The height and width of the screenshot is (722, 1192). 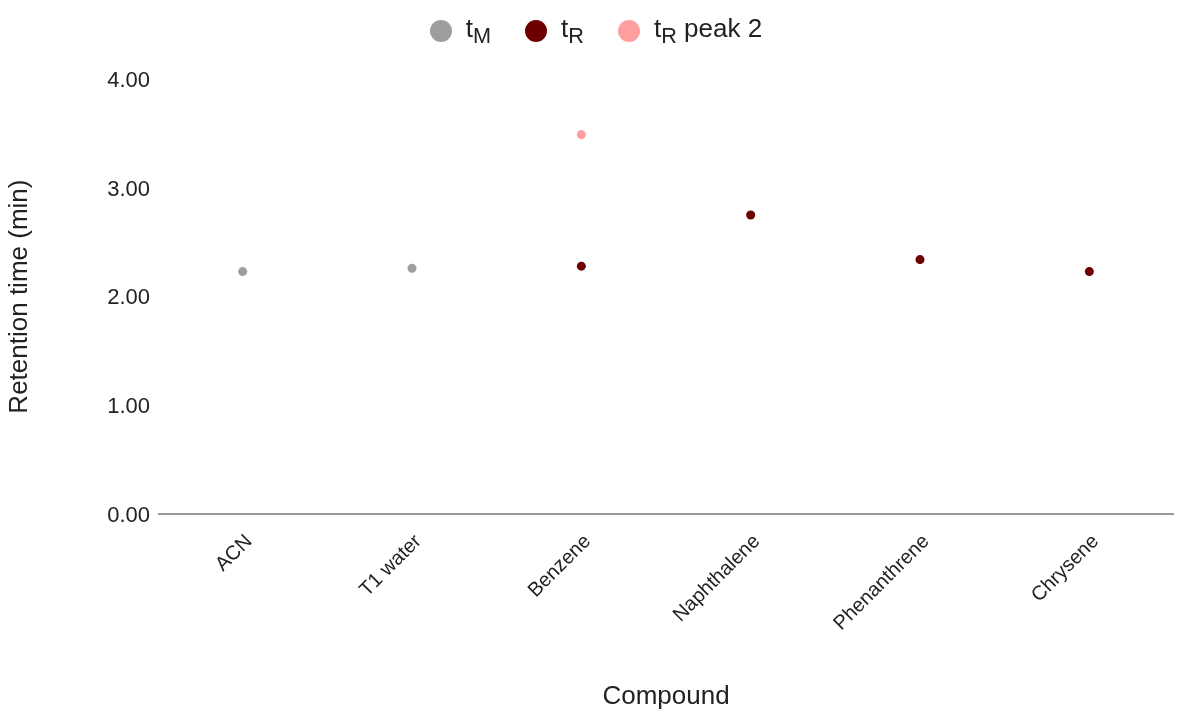 What do you see at coordinates (572, 31) in the screenshot?
I see `legend-label: t$_{R}$` at bounding box center [572, 31].